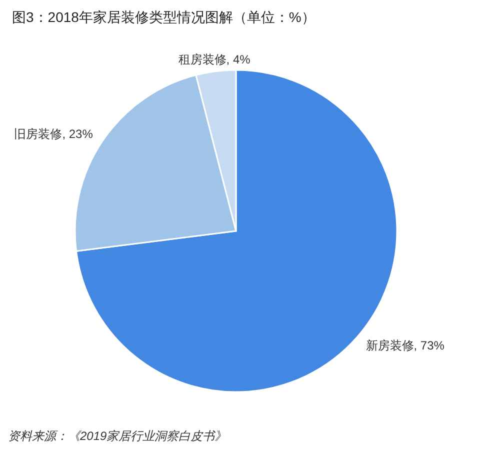 This screenshot has height=462, width=494. What do you see at coordinates (390, 345) in the screenshot?
I see `slice-label: 新房装修` at bounding box center [390, 345].